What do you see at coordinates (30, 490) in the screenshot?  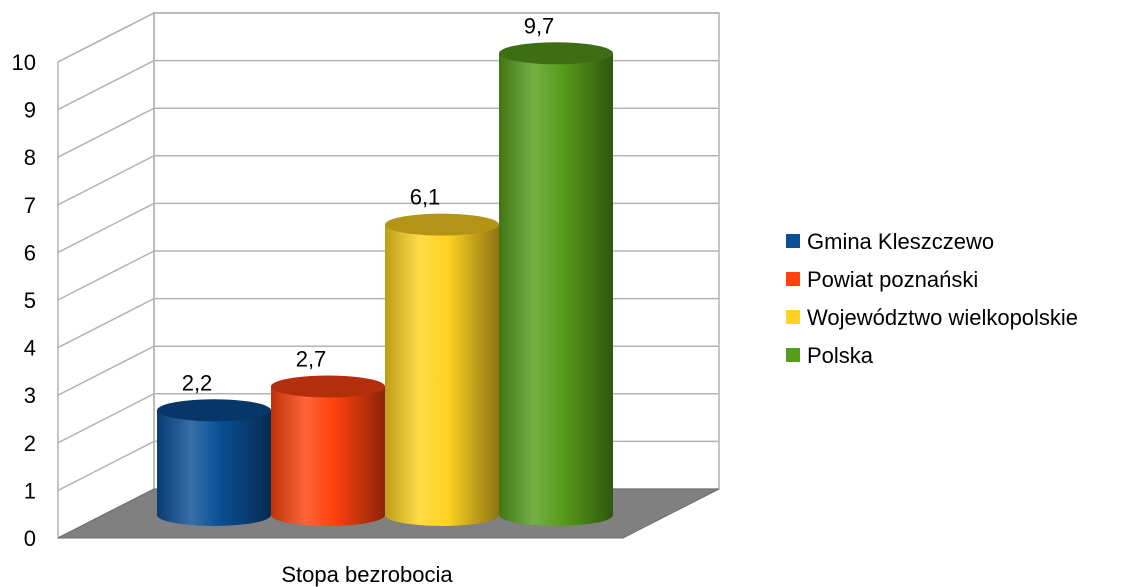 I see `y-tick-label: 1` at bounding box center [30, 490].